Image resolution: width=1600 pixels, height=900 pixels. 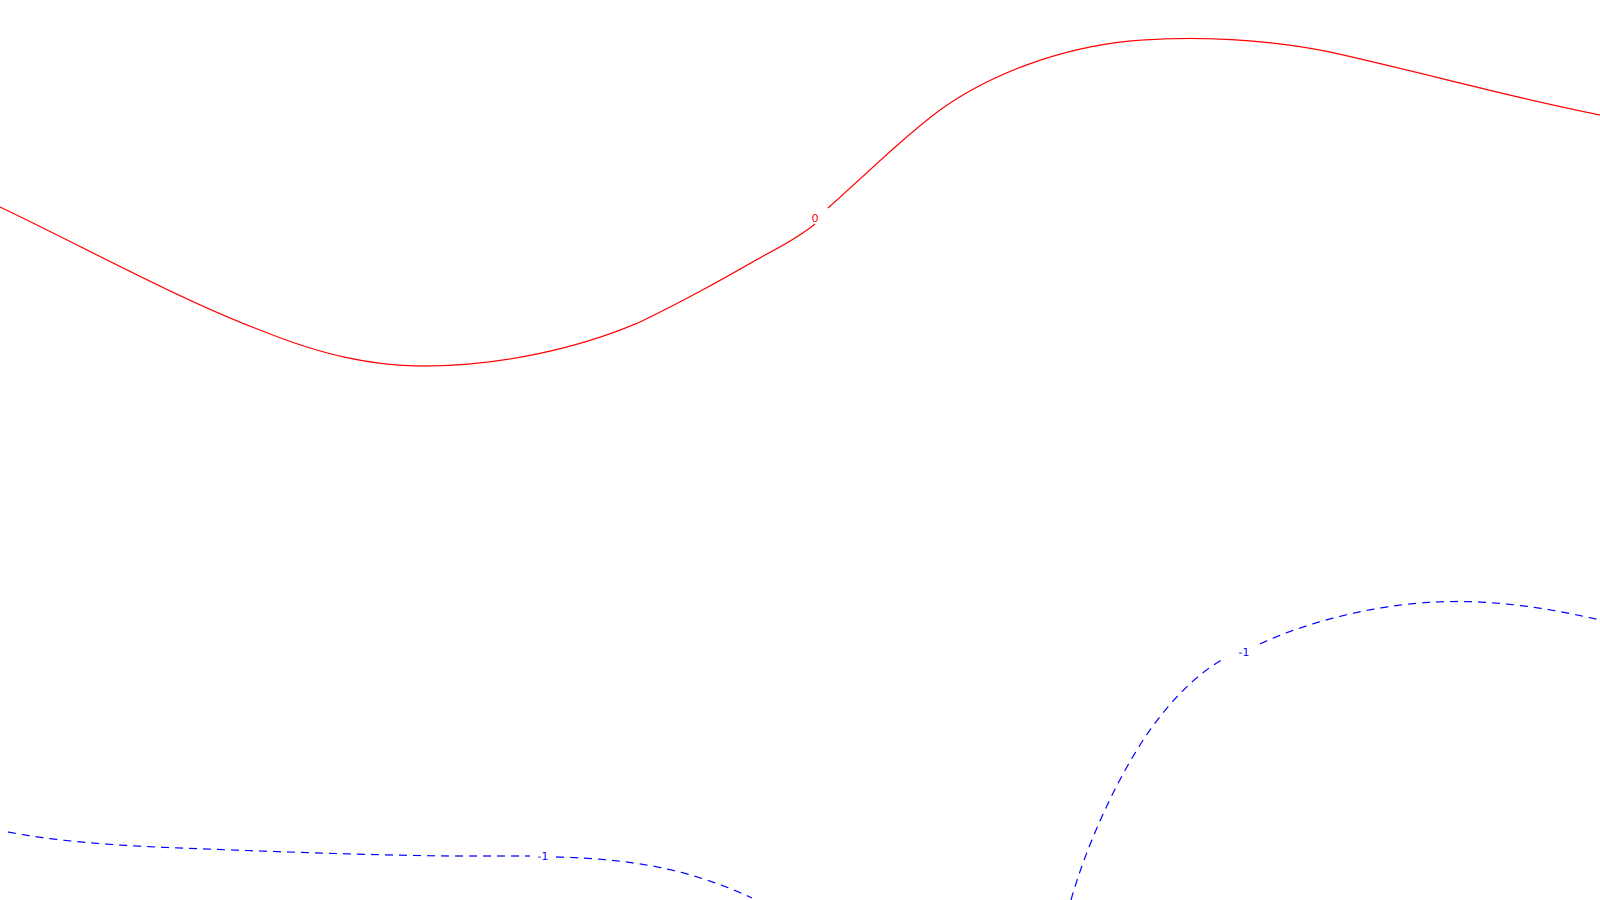 What do you see at coordinates (1335, 750) in the screenshot?
I see `contour-line-level-neg1-right` at bounding box center [1335, 750].